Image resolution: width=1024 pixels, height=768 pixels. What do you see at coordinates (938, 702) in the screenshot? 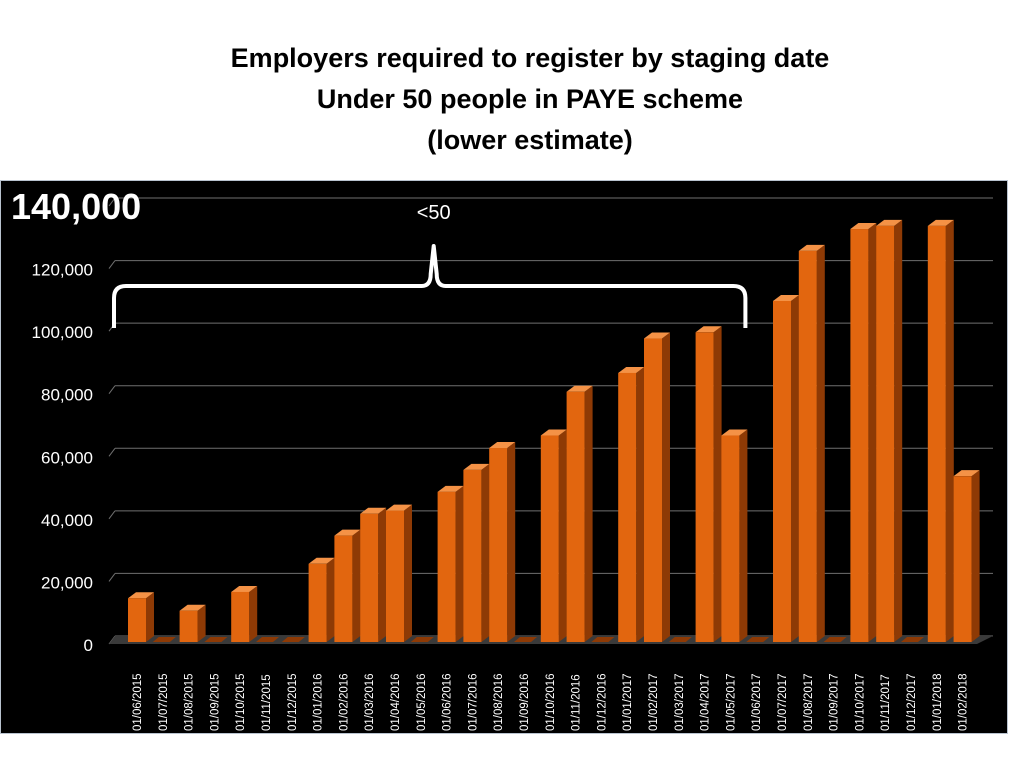
I see `x-tick-label: 01/01/2018` at bounding box center [938, 702].